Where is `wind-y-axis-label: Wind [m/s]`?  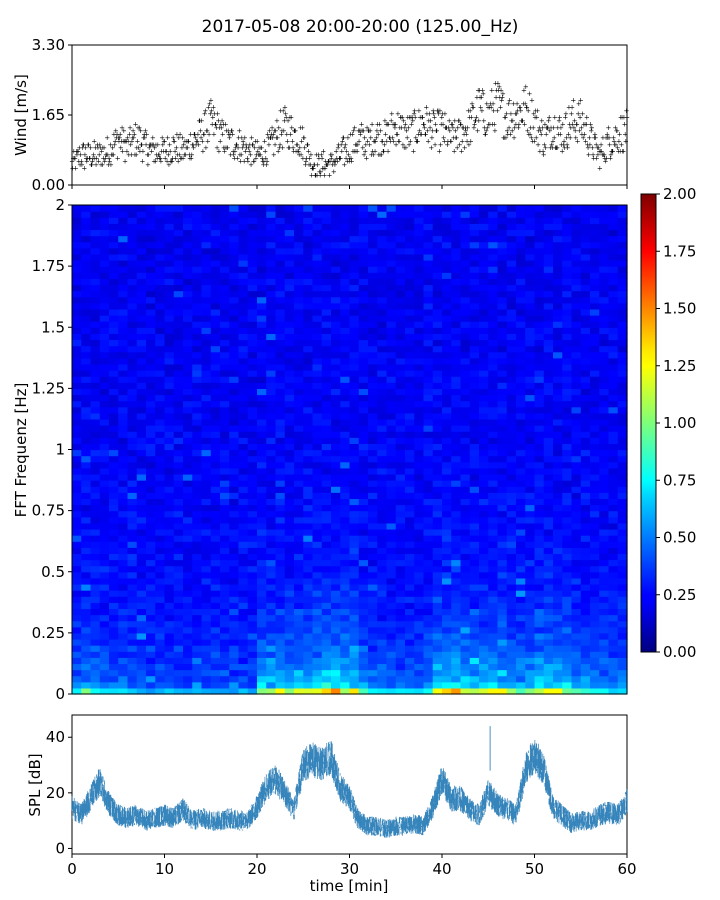 wind-y-axis-label: Wind [m/s] is located at coordinates (21, 115).